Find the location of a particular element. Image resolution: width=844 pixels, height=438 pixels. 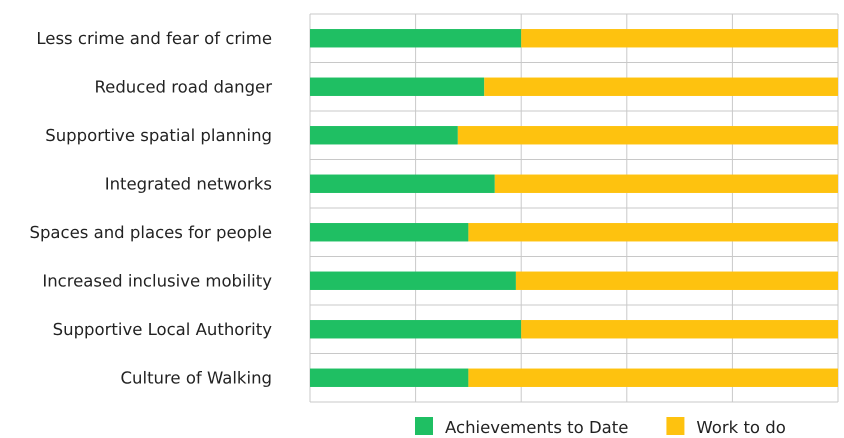

y-tick-label: Culture of Walking is located at coordinates (196, 378).